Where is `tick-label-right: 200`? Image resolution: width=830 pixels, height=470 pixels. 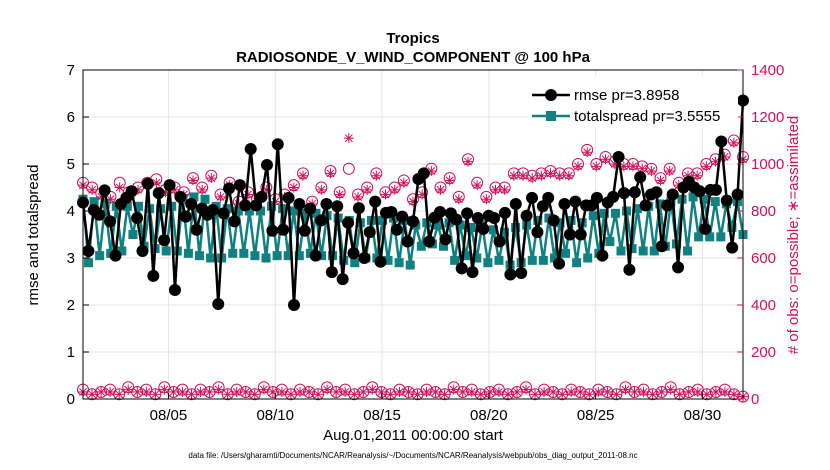 tick-label-right: 200 is located at coordinates (763, 352).